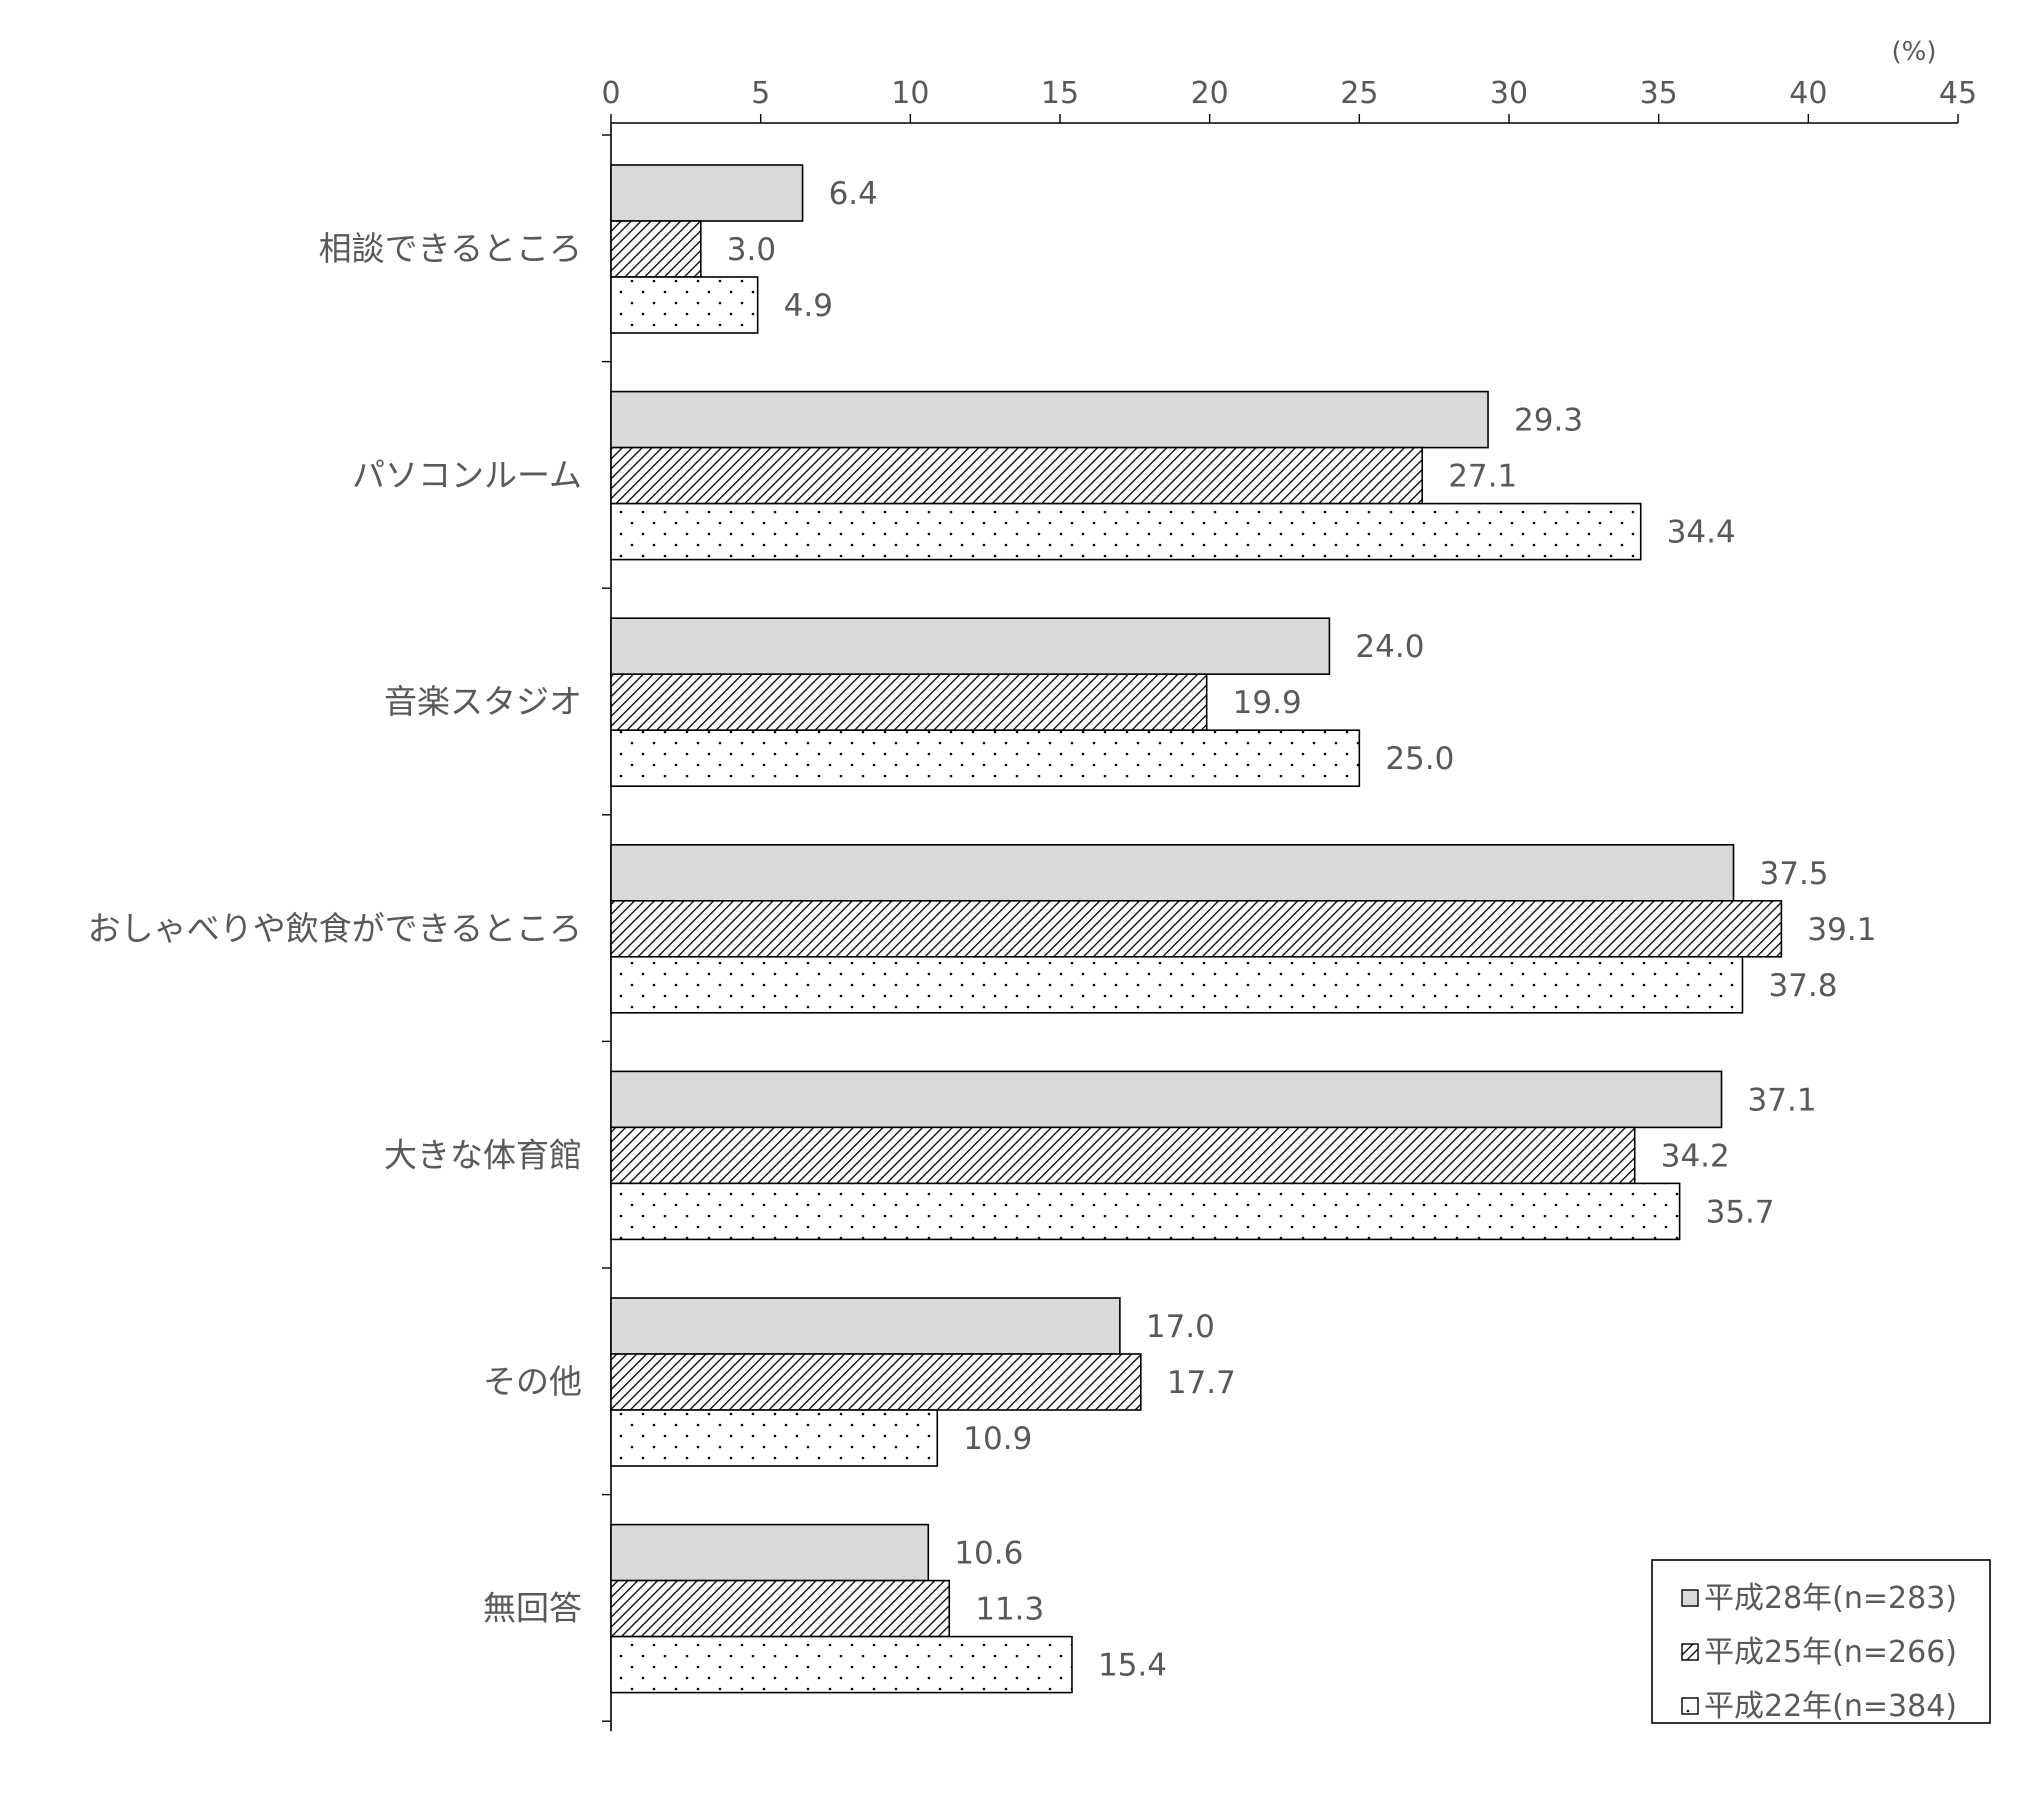 The height and width of the screenshot is (1793, 2029). Describe the element at coordinates (1830, 1598) in the screenshot. I see `legend-label: 平成28年(n=283)` at that location.